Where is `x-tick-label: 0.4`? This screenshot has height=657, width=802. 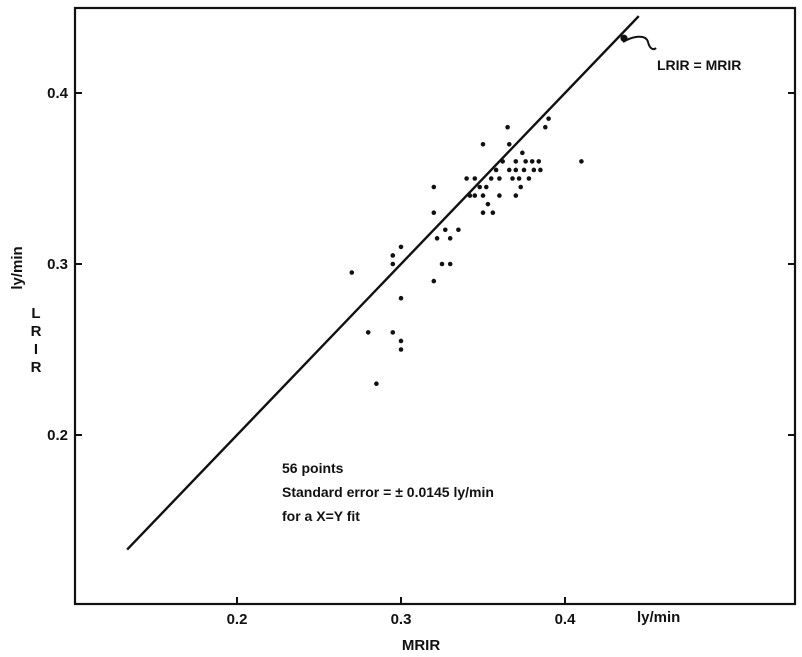
x-tick-label: 0.4 is located at coordinates (566, 619).